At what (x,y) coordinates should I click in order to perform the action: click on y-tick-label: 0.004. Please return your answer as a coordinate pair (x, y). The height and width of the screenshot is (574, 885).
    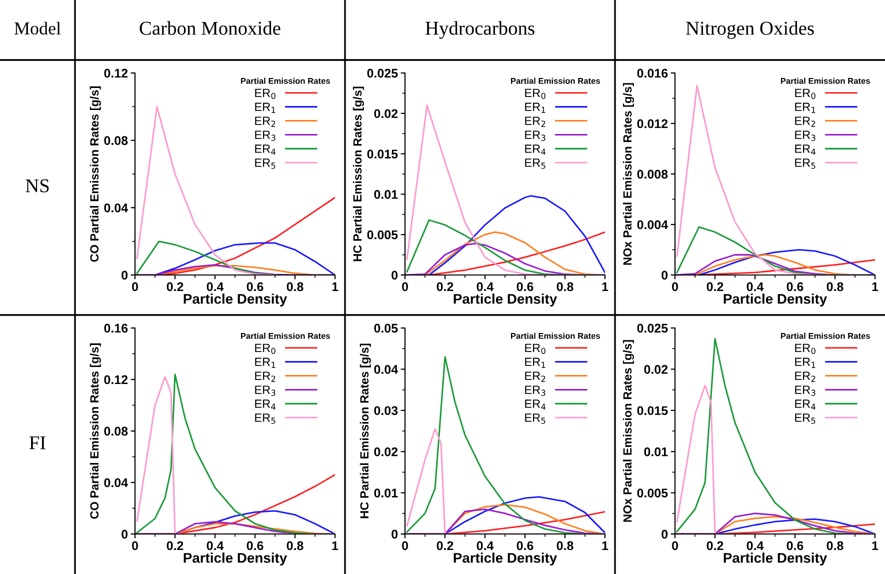
    Looking at the image, I should click on (652, 225).